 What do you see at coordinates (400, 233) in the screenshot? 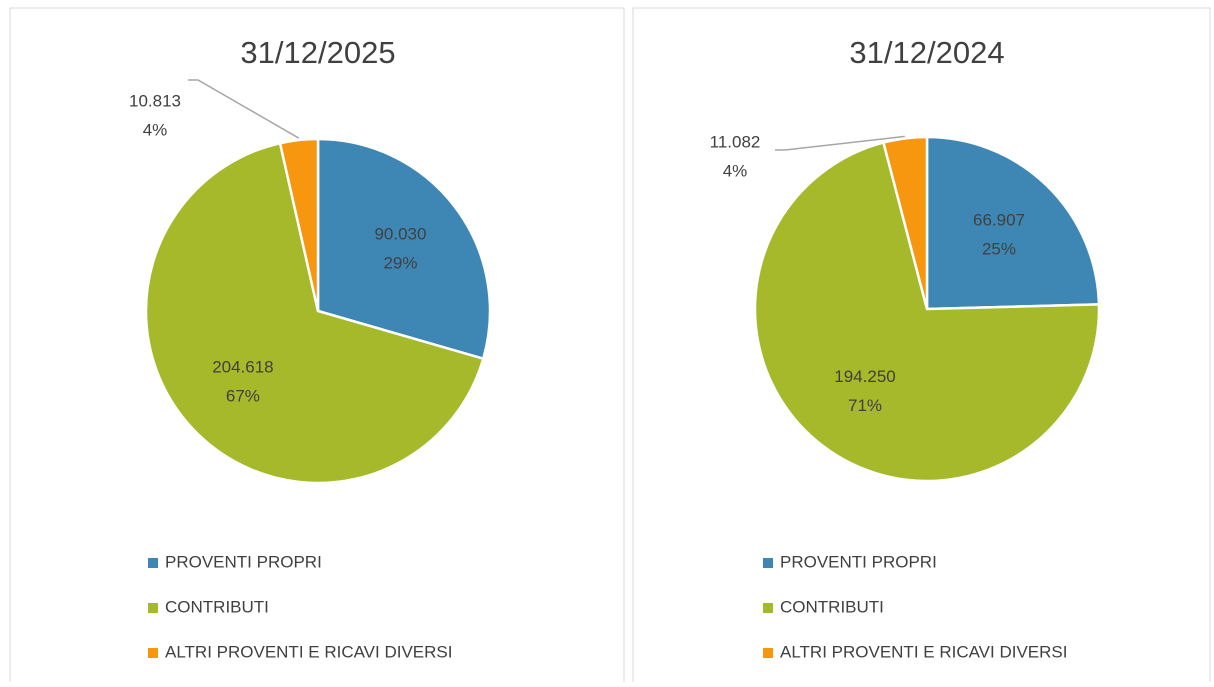
I see `data-label: 90.030` at bounding box center [400, 233].